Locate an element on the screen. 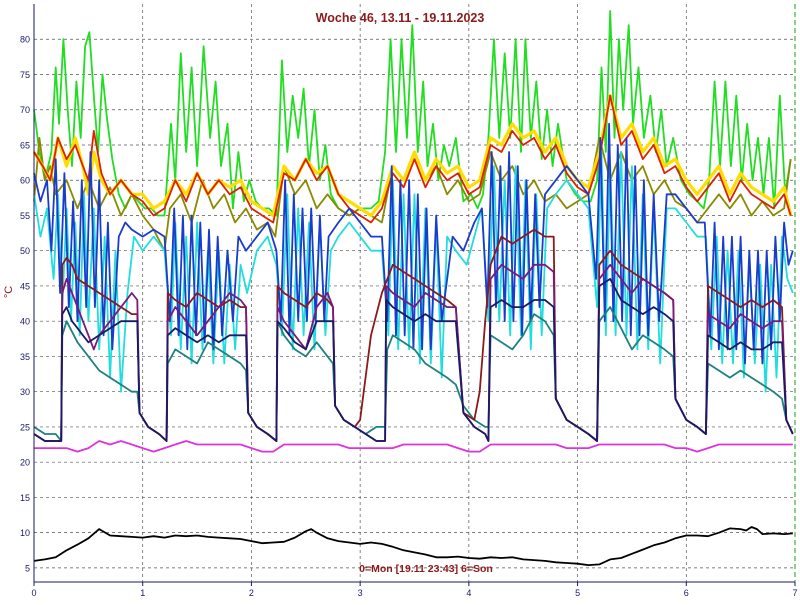  y-tick-label: 60 is located at coordinates (25, 181).